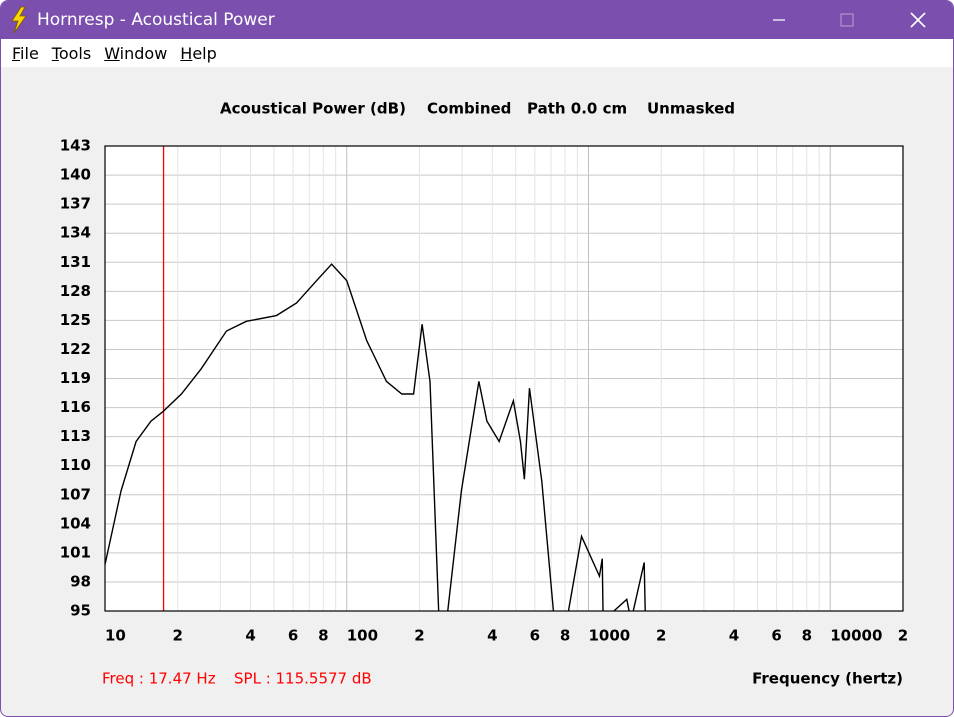 The image size is (954, 717). What do you see at coordinates (80, 611) in the screenshot?
I see `y-tick-label: 95` at bounding box center [80, 611].